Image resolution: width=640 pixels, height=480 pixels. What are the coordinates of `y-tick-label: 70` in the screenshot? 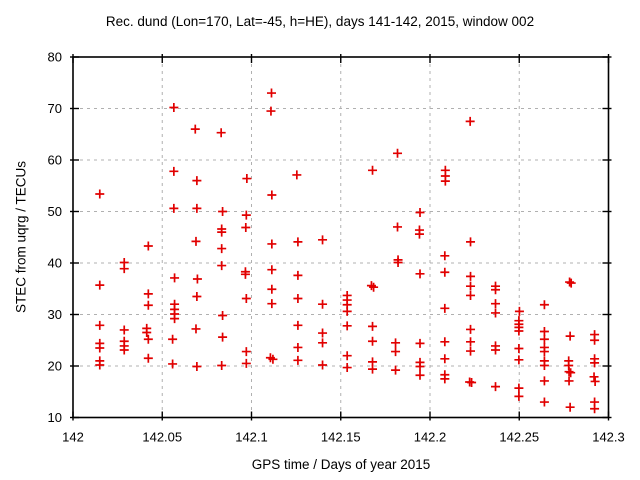 It's located at (55, 108).